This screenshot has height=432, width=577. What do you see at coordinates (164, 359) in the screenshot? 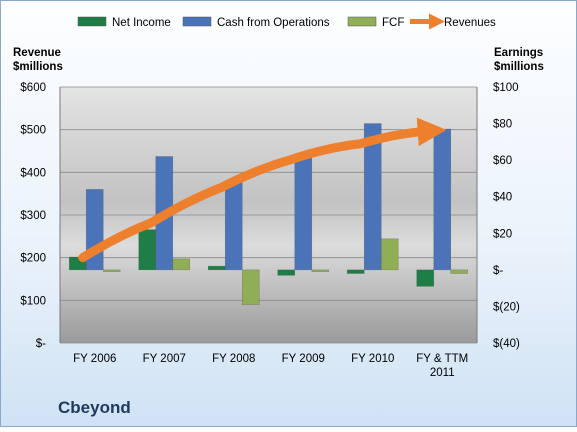
I see `category-label: FY 2007` at bounding box center [164, 359].